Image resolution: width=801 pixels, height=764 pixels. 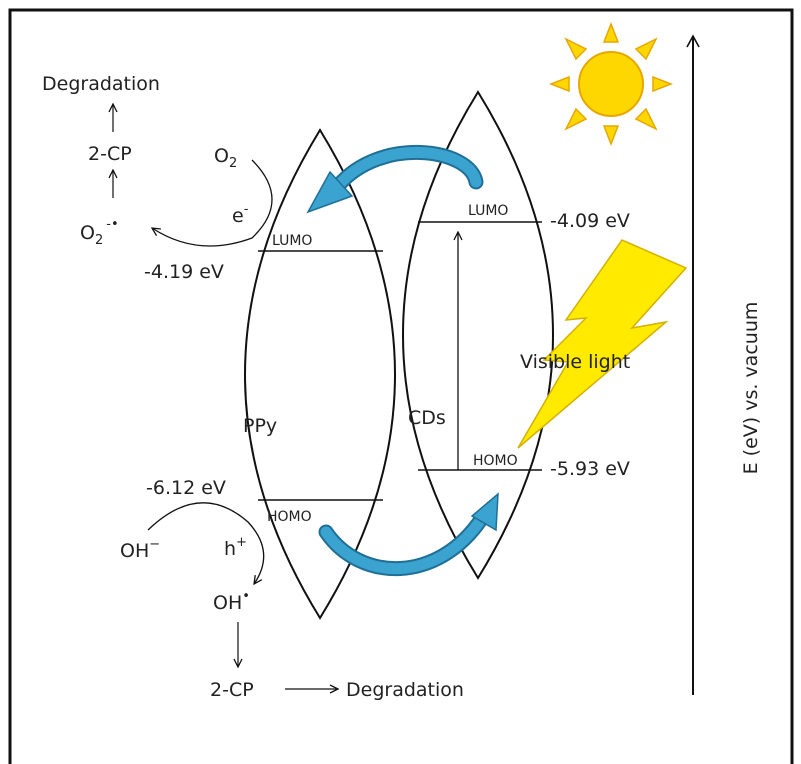 What do you see at coordinates (320, 374) in the screenshot?
I see `ppy-band-lens` at bounding box center [320, 374].